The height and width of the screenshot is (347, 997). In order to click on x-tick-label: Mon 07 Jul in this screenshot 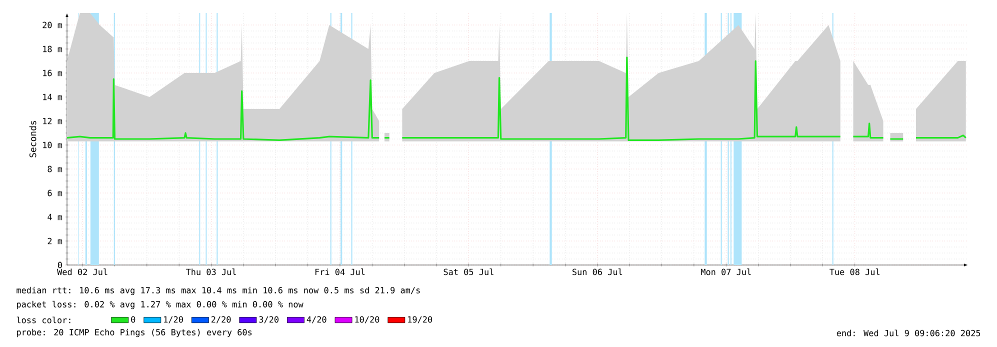, I will do `click(726, 272)`.